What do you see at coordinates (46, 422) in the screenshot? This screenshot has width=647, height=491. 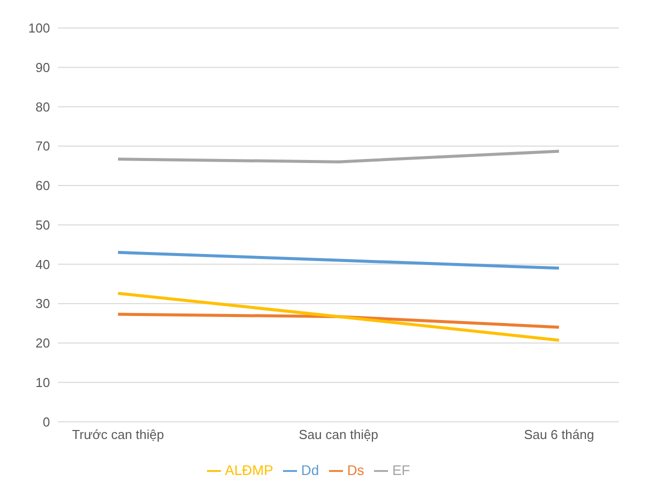 I see `y-tick-label: 0` at bounding box center [46, 422].